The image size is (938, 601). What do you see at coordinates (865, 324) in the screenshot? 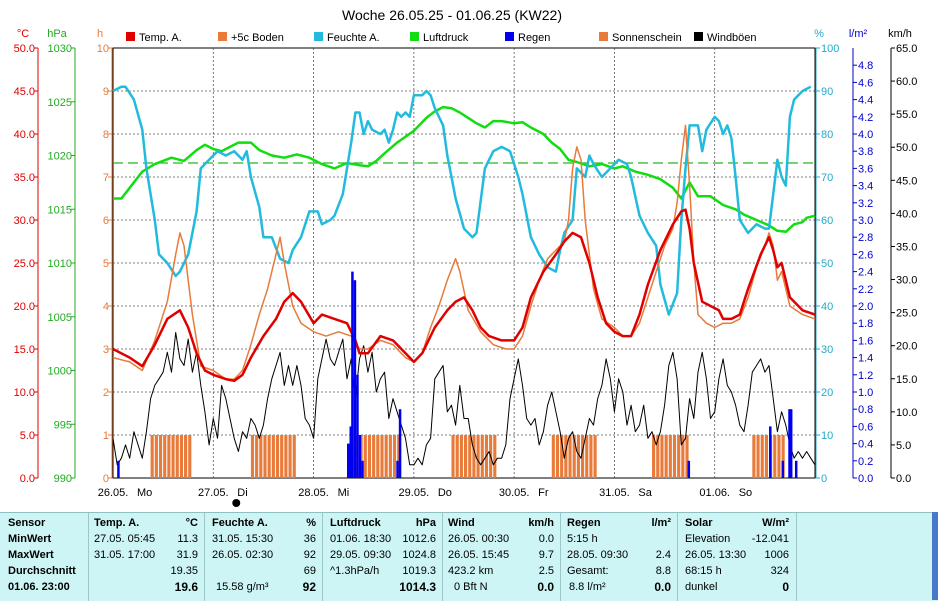
I see `y-tick-label-rain: 1.8` at bounding box center [865, 324].